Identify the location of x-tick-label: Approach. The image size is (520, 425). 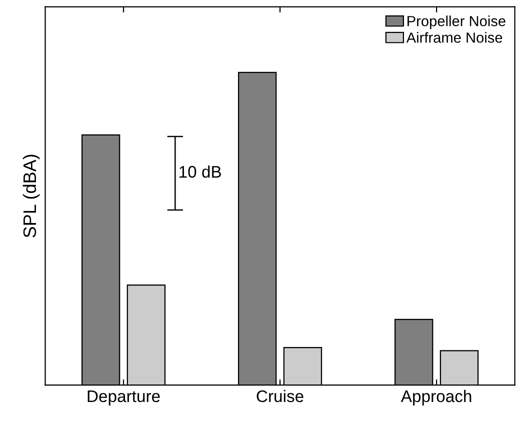
(436, 398).